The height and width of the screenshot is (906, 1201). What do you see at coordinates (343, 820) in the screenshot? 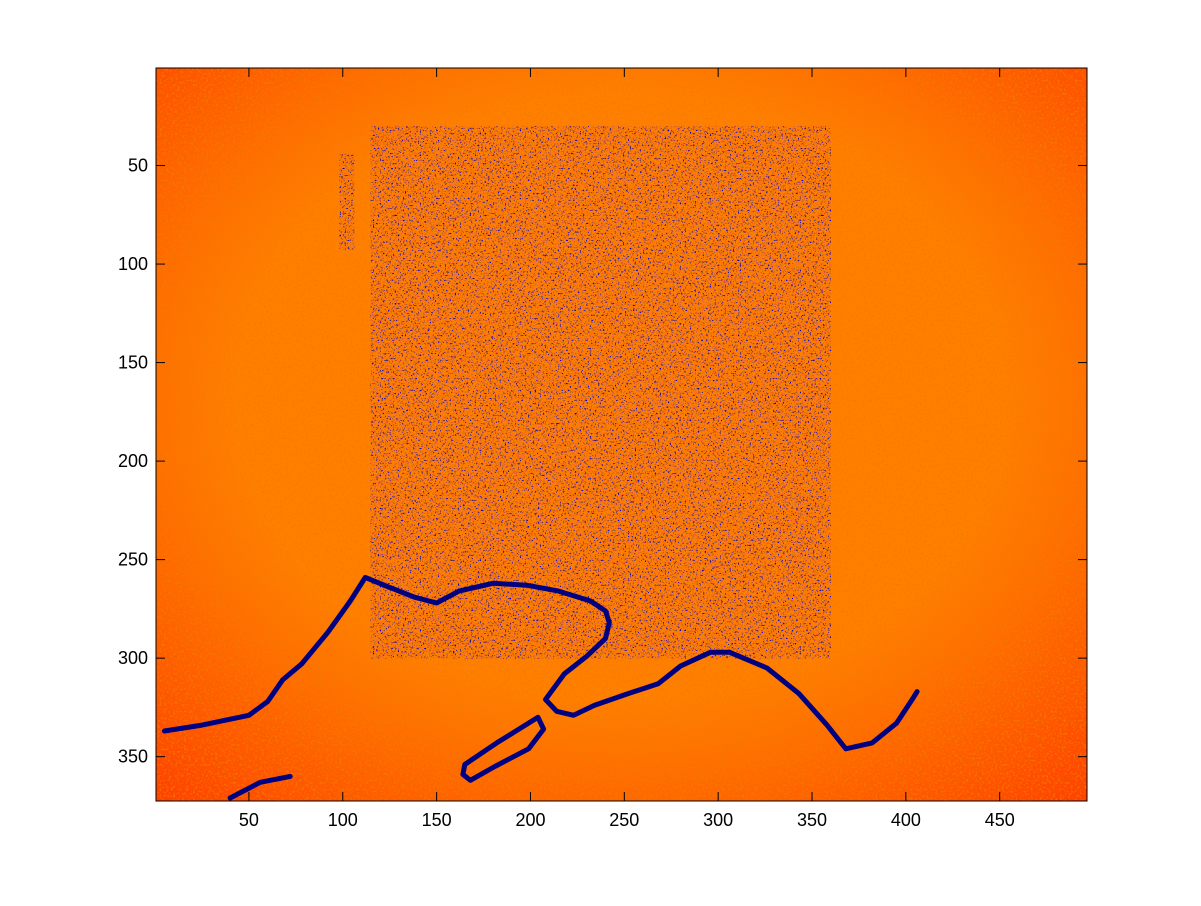
I see `x-tick-label: 100` at bounding box center [343, 820].